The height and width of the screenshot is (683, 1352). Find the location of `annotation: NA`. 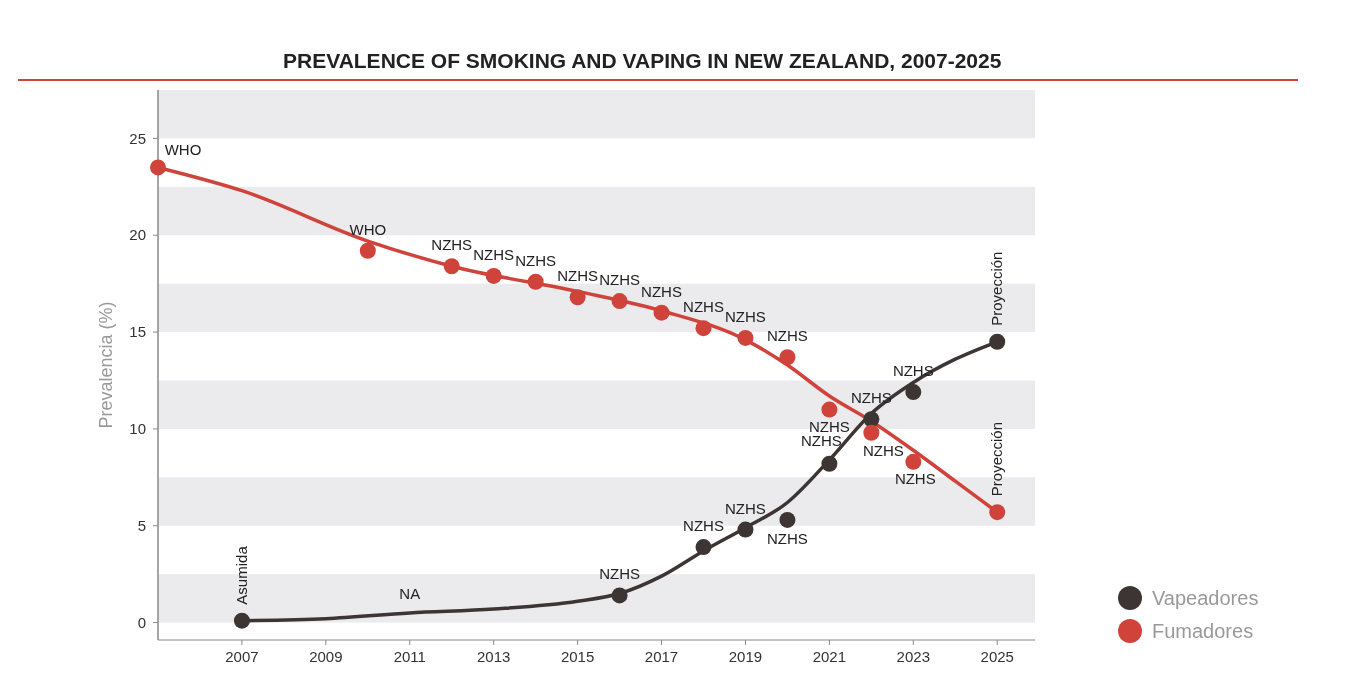

annotation: NA is located at coordinates (410, 593).